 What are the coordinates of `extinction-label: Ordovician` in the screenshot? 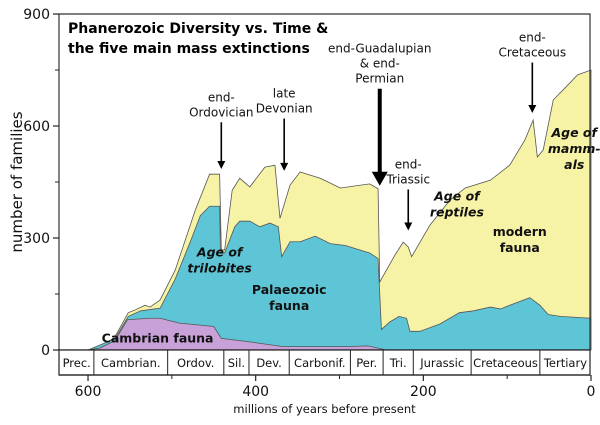 It's located at (221, 112).